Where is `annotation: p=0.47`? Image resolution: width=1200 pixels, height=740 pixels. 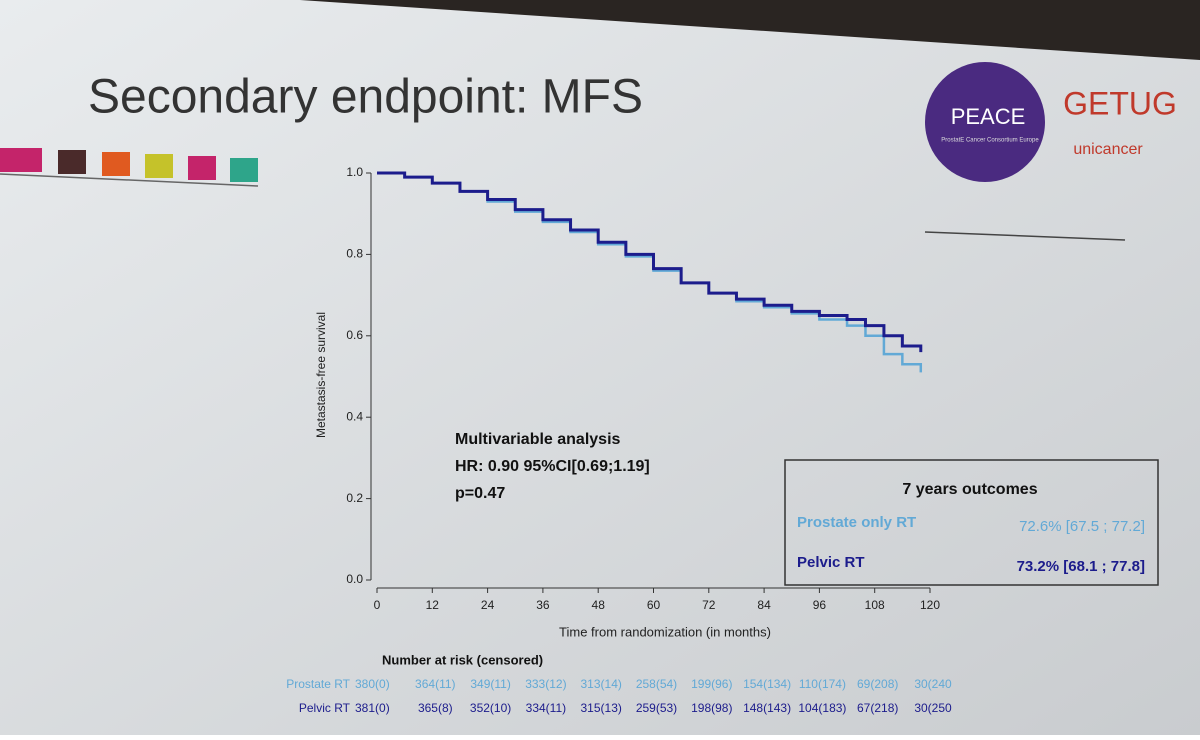
annotation: p=0.47 is located at coordinates (480, 493).